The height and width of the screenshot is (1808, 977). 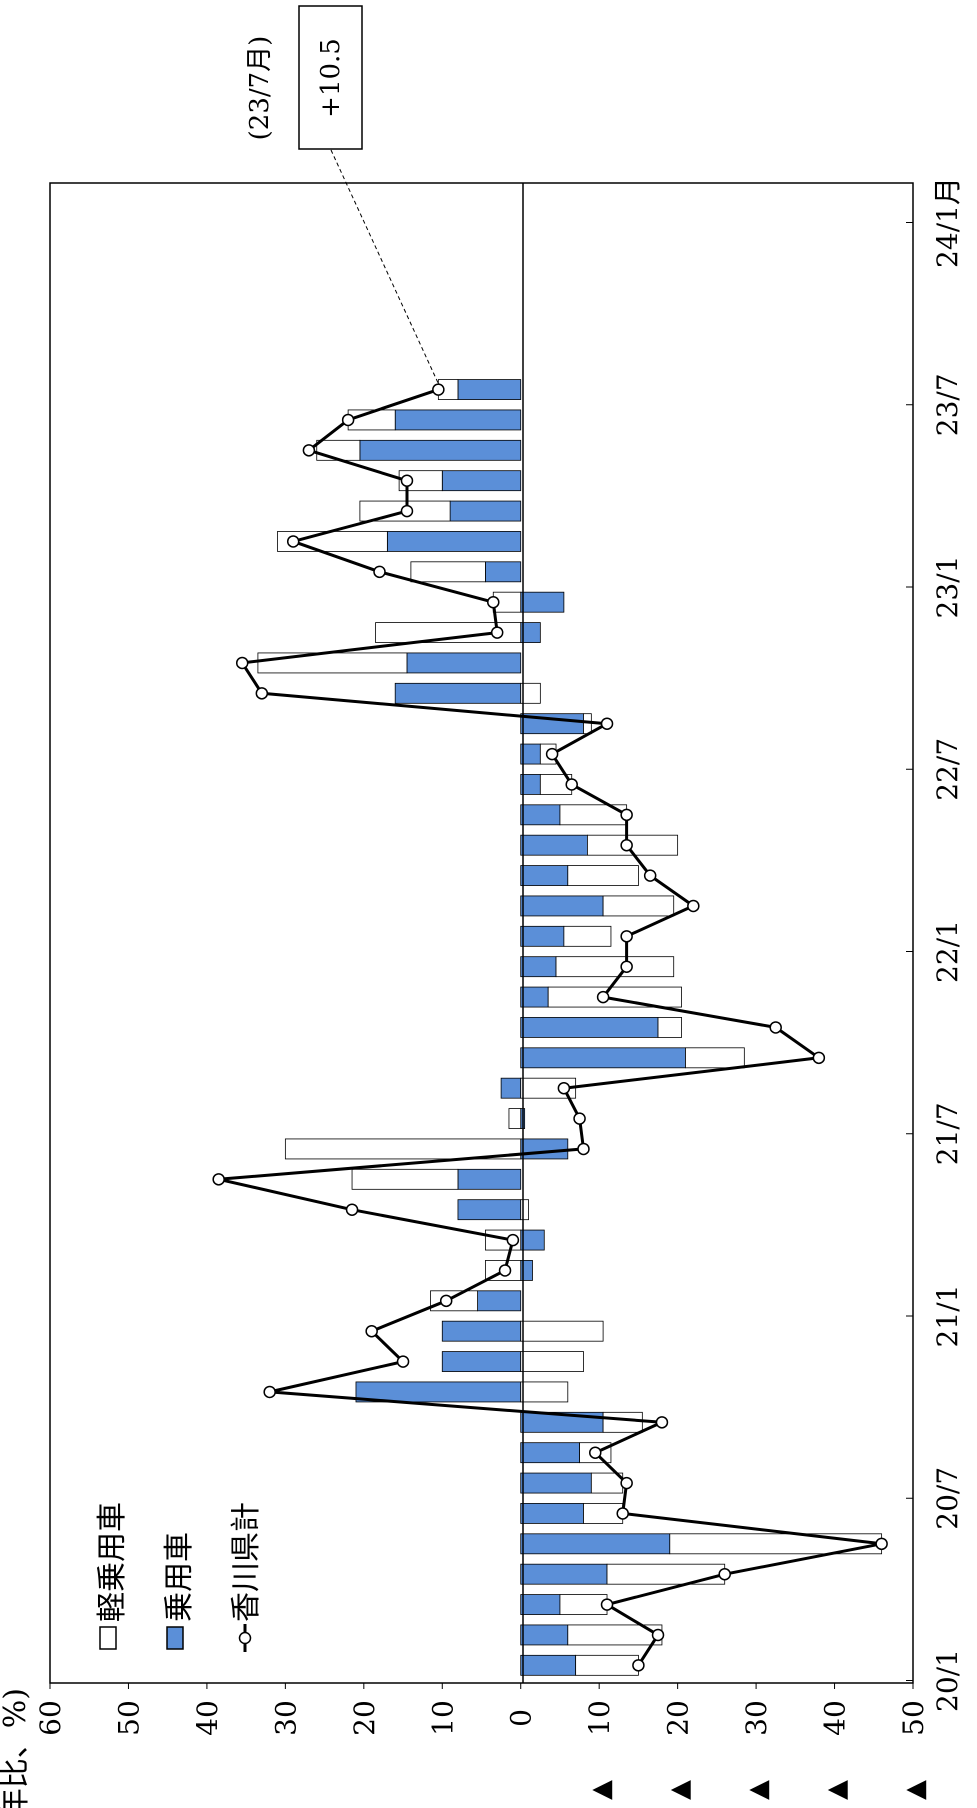 I want to click on bar-light-21/6, so click(x=403, y=1149).